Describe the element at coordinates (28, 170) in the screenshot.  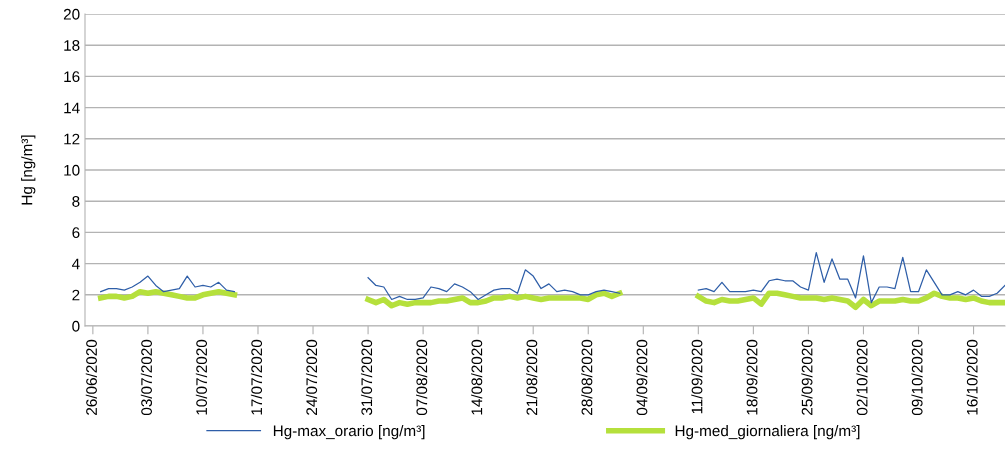
I see `y-axis-title: Hg [ng/m³]` at that location.